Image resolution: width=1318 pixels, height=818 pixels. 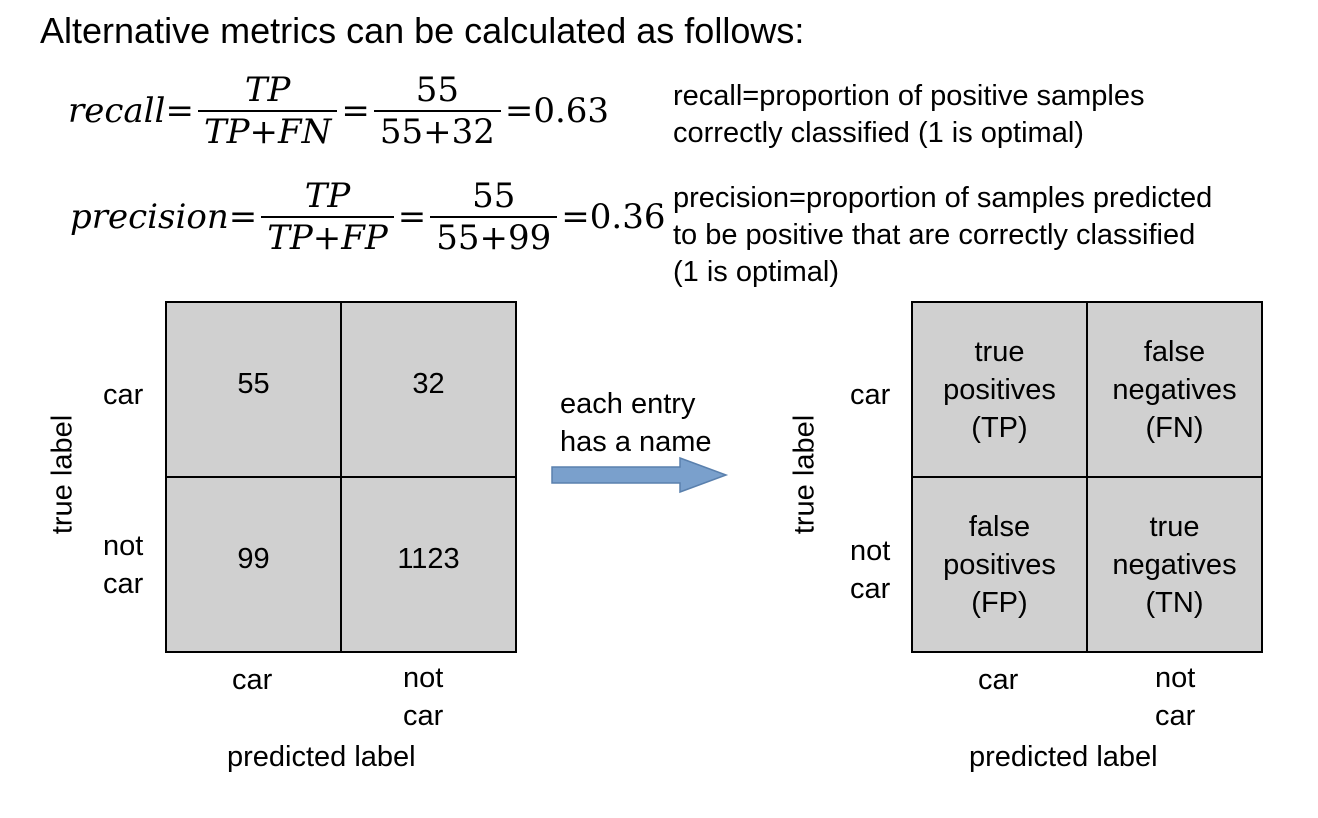 I want to click on left-row-label-not: not, so click(x=123, y=546).